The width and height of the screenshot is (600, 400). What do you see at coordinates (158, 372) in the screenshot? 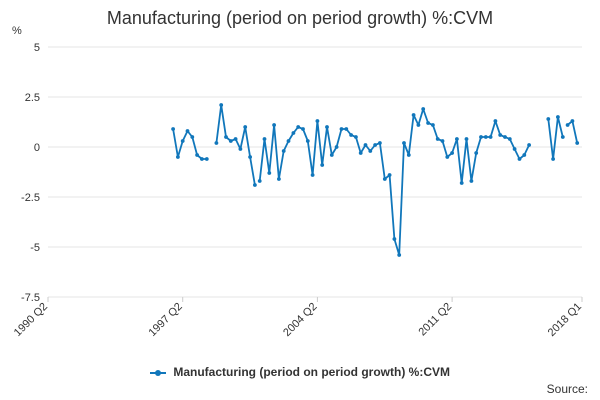
I see `legend-line-icon` at bounding box center [158, 372].